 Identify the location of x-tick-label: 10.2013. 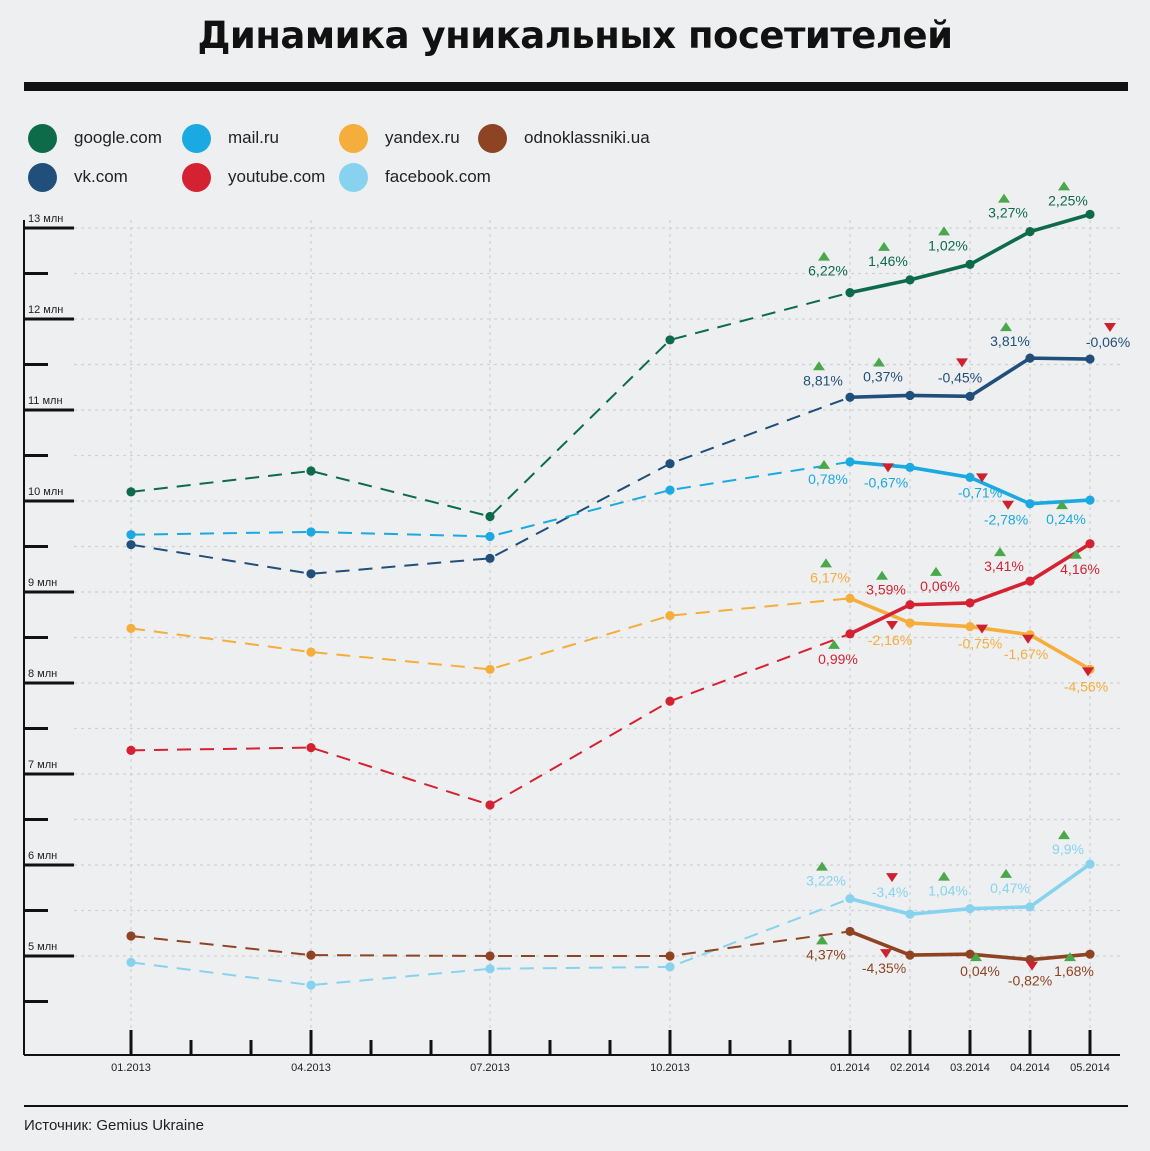
(670, 1068).